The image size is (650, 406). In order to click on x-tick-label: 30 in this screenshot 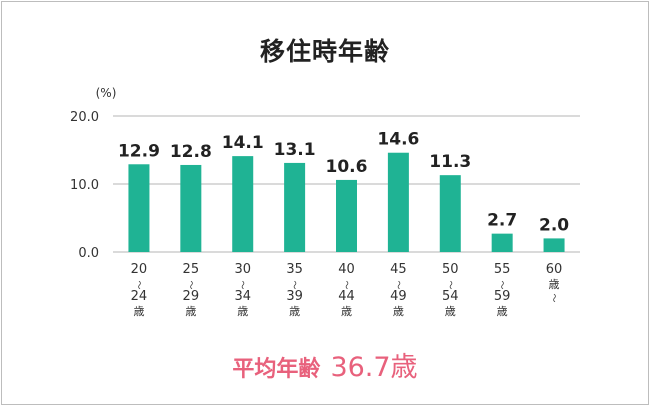, I will do `click(242, 269)`.